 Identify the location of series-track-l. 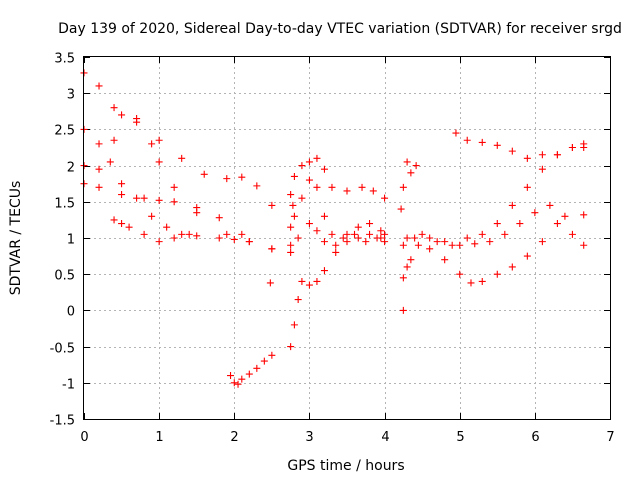
(493, 241).